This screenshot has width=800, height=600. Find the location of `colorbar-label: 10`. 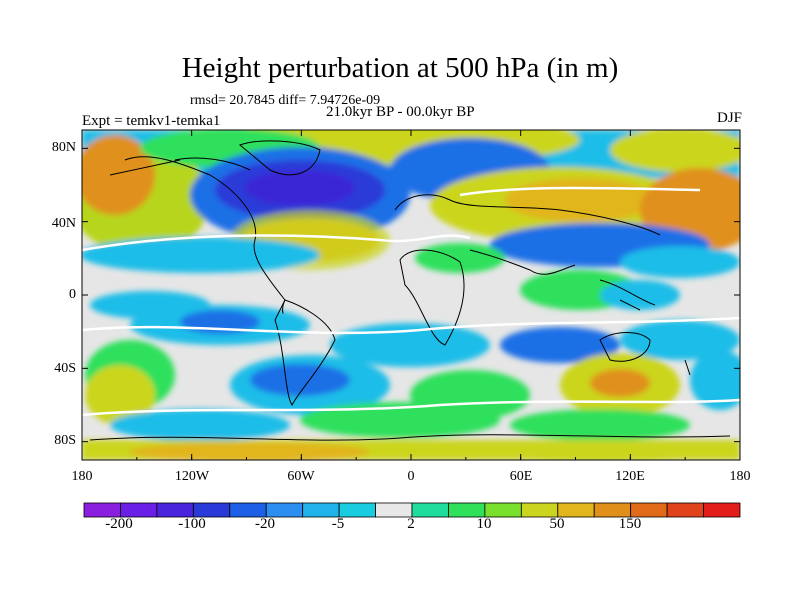

colorbar-label: 10 is located at coordinates (484, 524).